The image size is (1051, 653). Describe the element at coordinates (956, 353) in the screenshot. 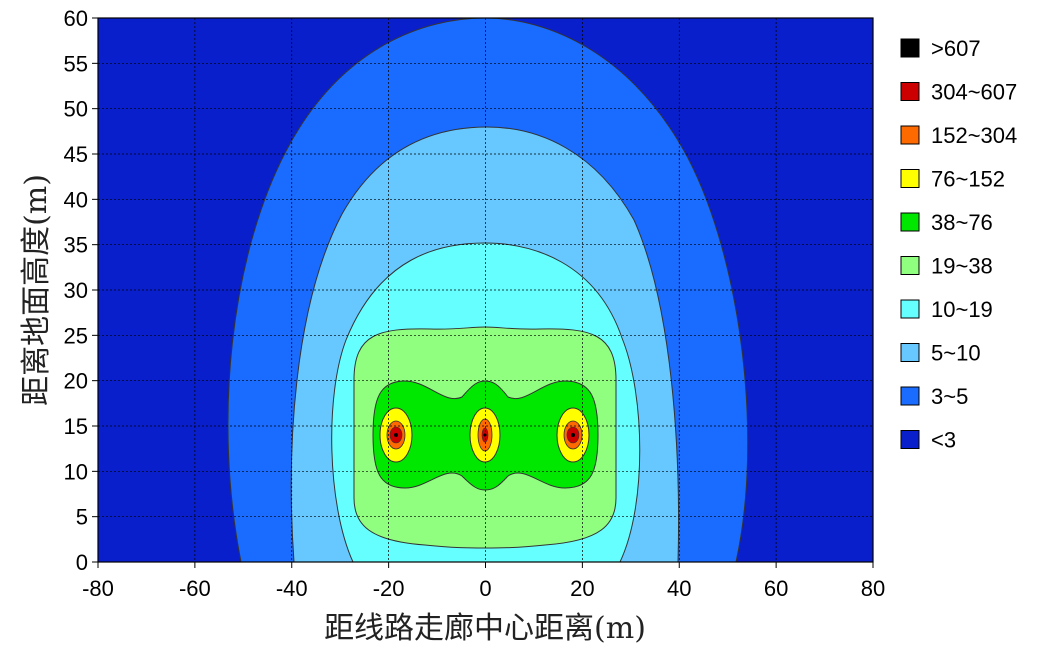

I see `legend-label: 5~10` at that location.